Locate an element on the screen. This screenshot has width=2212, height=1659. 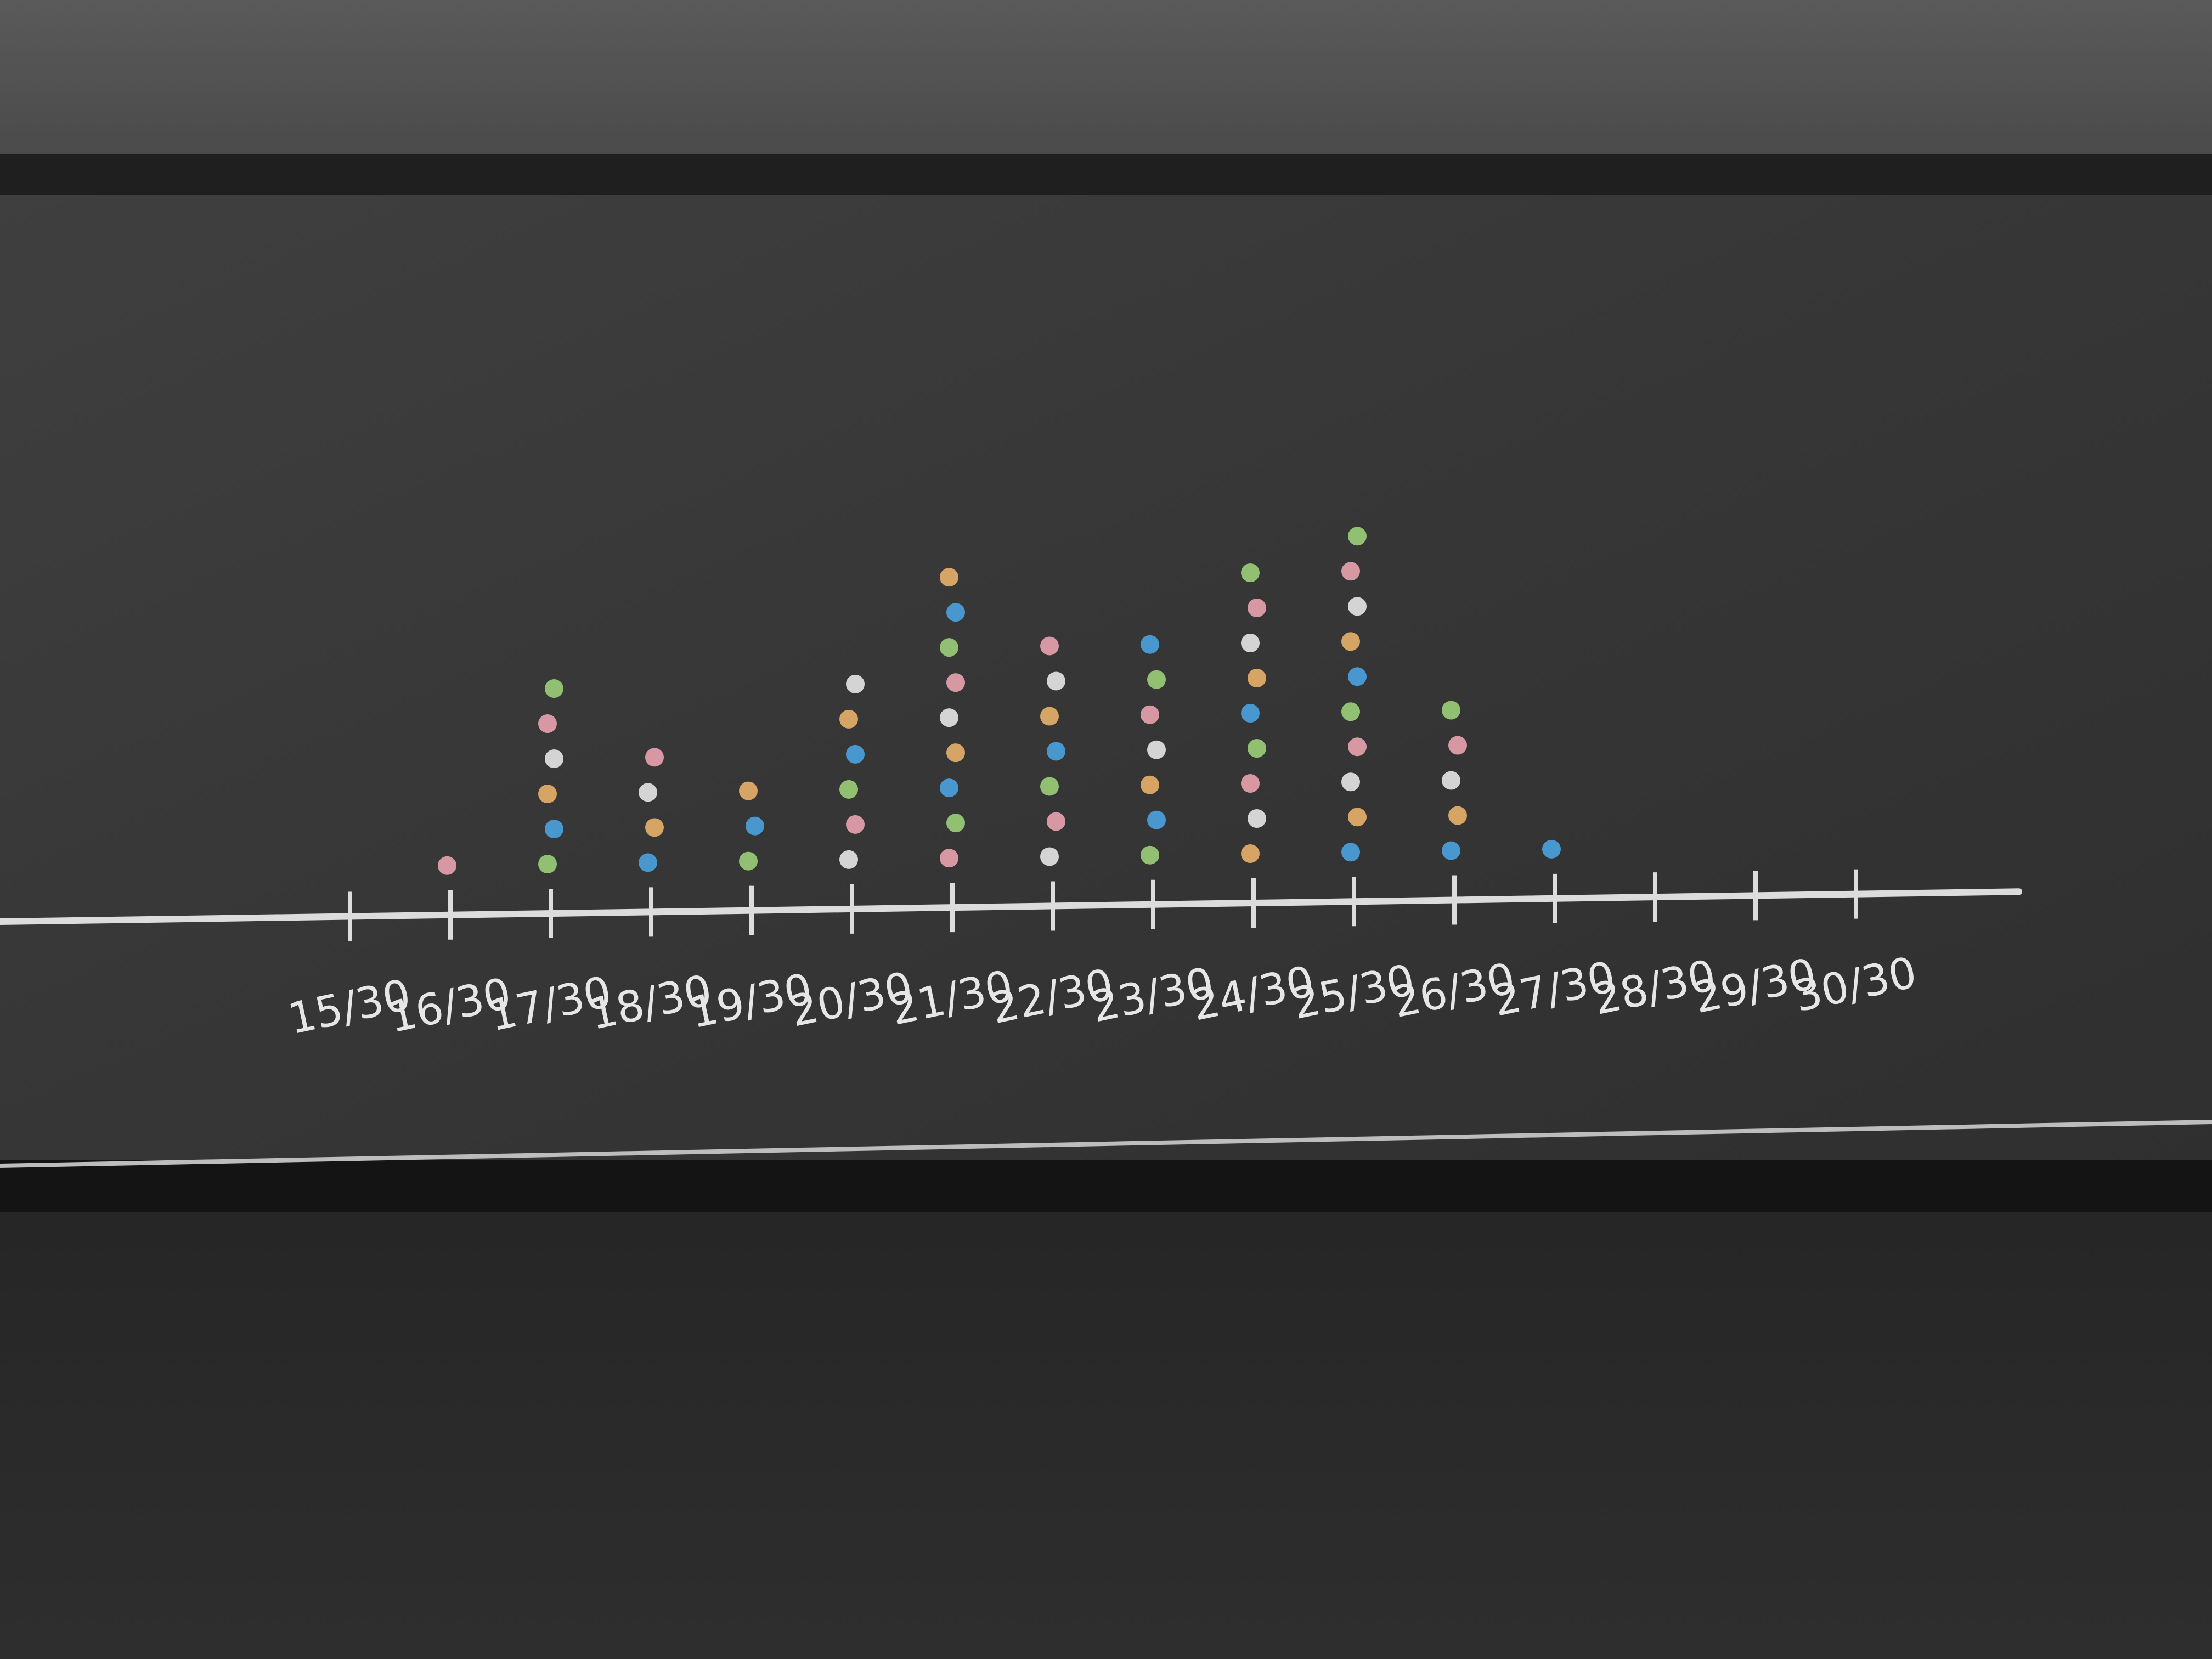
tray-edge is located at coordinates (1106, 1144).